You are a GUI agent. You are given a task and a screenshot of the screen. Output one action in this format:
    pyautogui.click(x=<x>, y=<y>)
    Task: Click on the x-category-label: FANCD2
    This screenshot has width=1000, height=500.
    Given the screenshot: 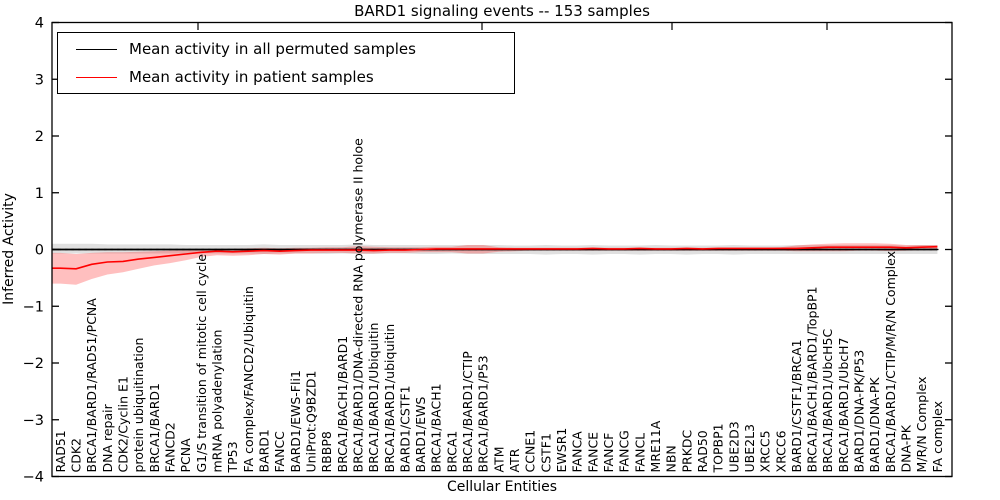 What is the action you would take?
    pyautogui.click(x=170, y=447)
    